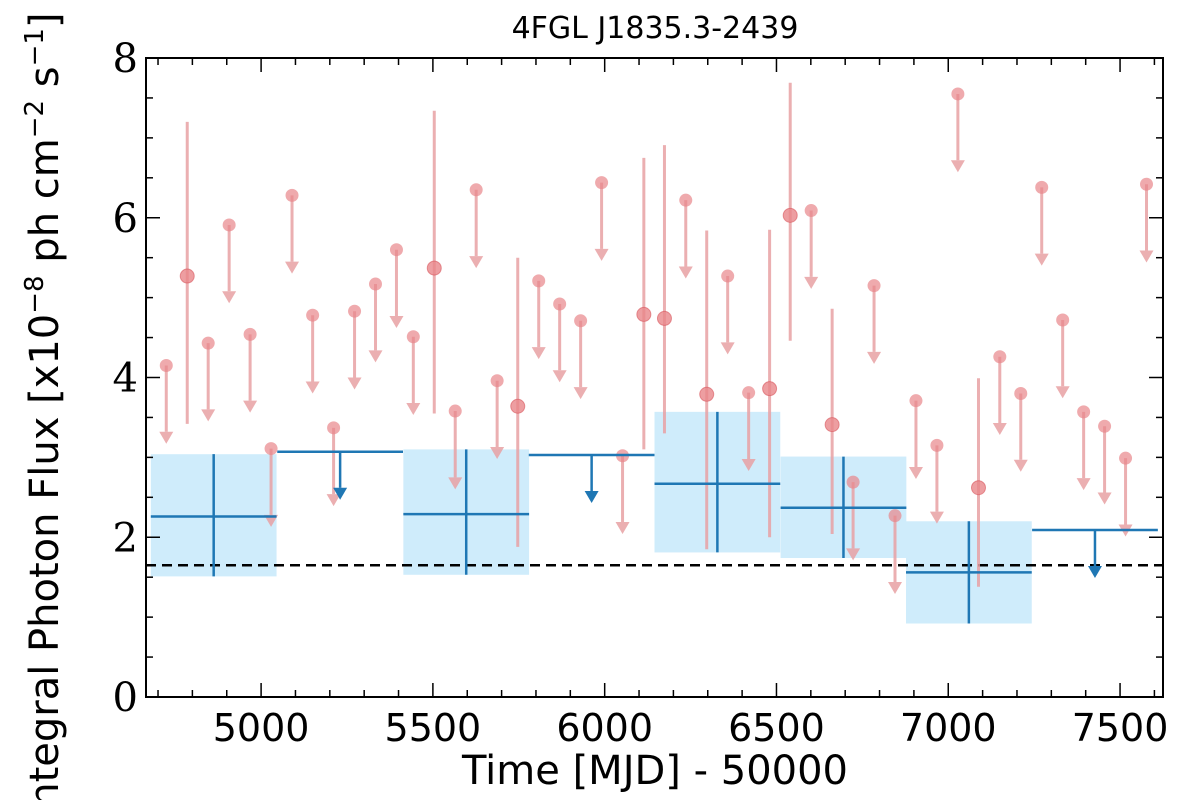 The image size is (1200, 800). What do you see at coordinates (125, 219) in the screenshot?
I see `y-tick-label: 6` at bounding box center [125, 219].